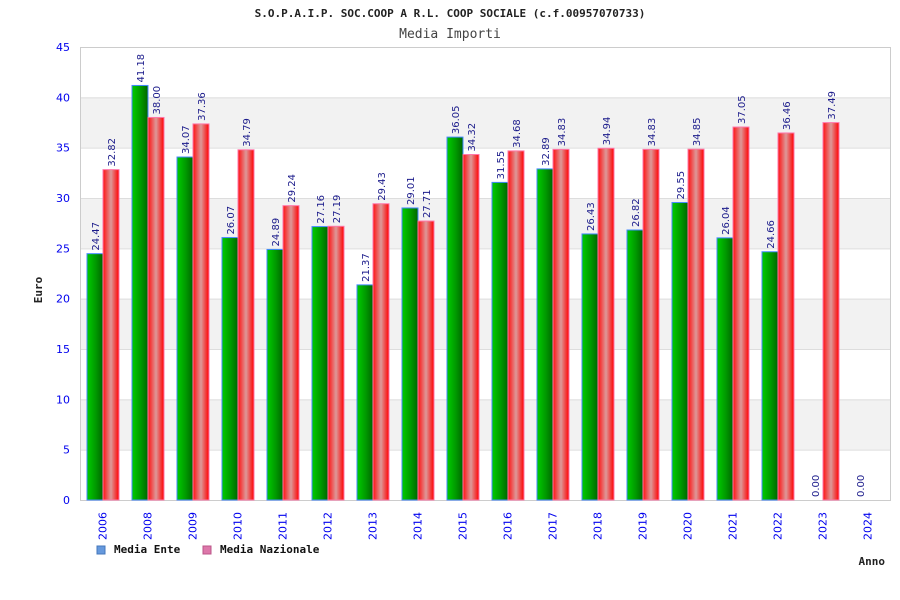 This screenshot has width=900, height=600. I want to click on y-tick-label: 0, so click(66, 500).